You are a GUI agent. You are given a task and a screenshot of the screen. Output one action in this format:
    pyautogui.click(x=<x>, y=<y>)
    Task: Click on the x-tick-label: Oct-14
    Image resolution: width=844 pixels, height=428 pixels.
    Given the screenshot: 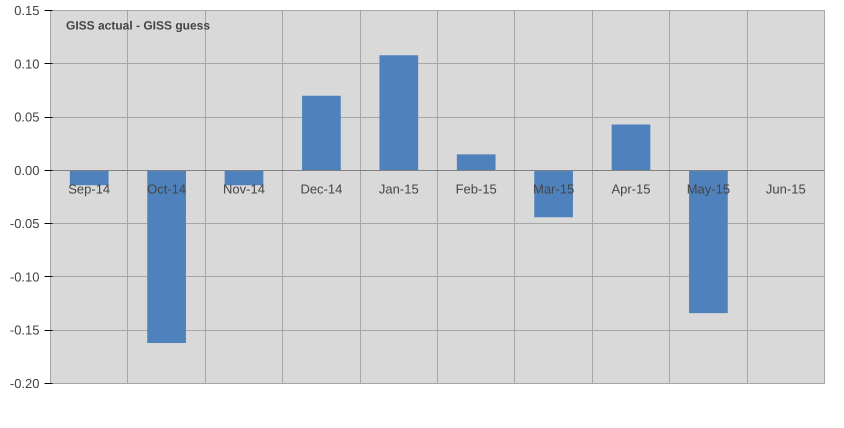 What is the action you would take?
    pyautogui.click(x=166, y=188)
    